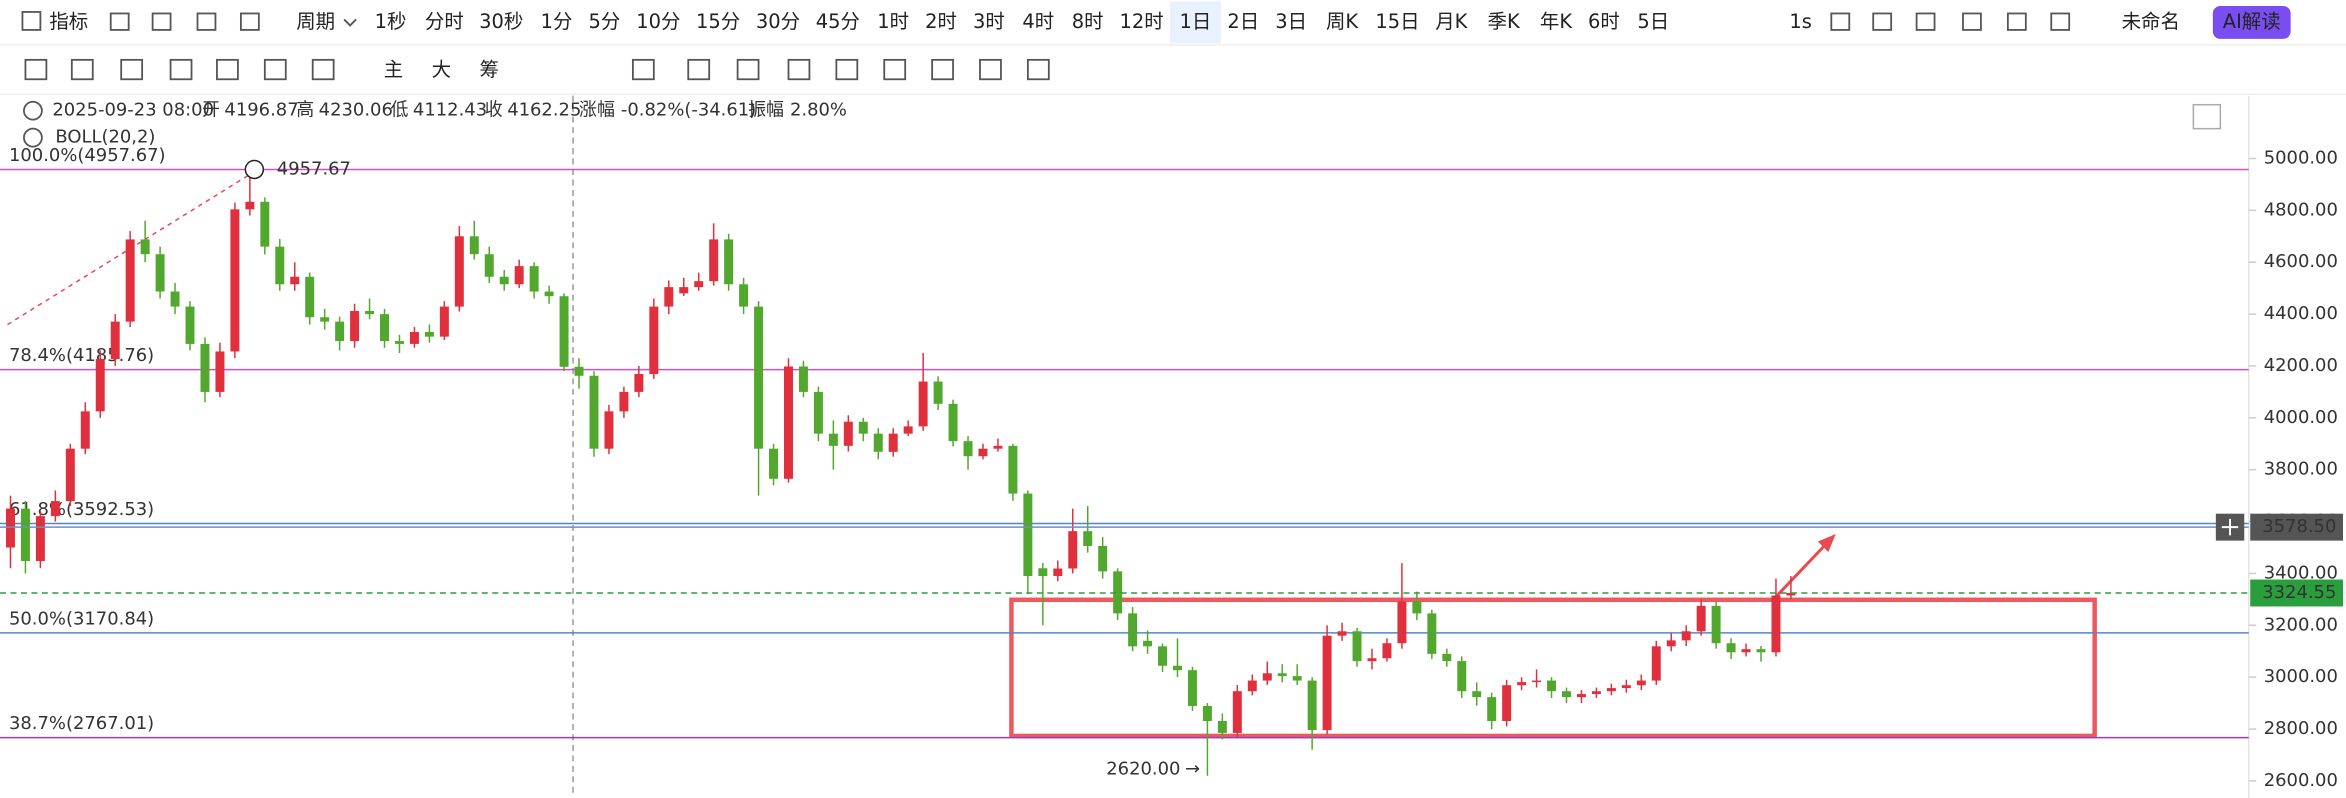 Image resolution: width=2346 pixels, height=798 pixels. What do you see at coordinates (941, 21) in the screenshot?
I see `period-option: 2时` at bounding box center [941, 21].